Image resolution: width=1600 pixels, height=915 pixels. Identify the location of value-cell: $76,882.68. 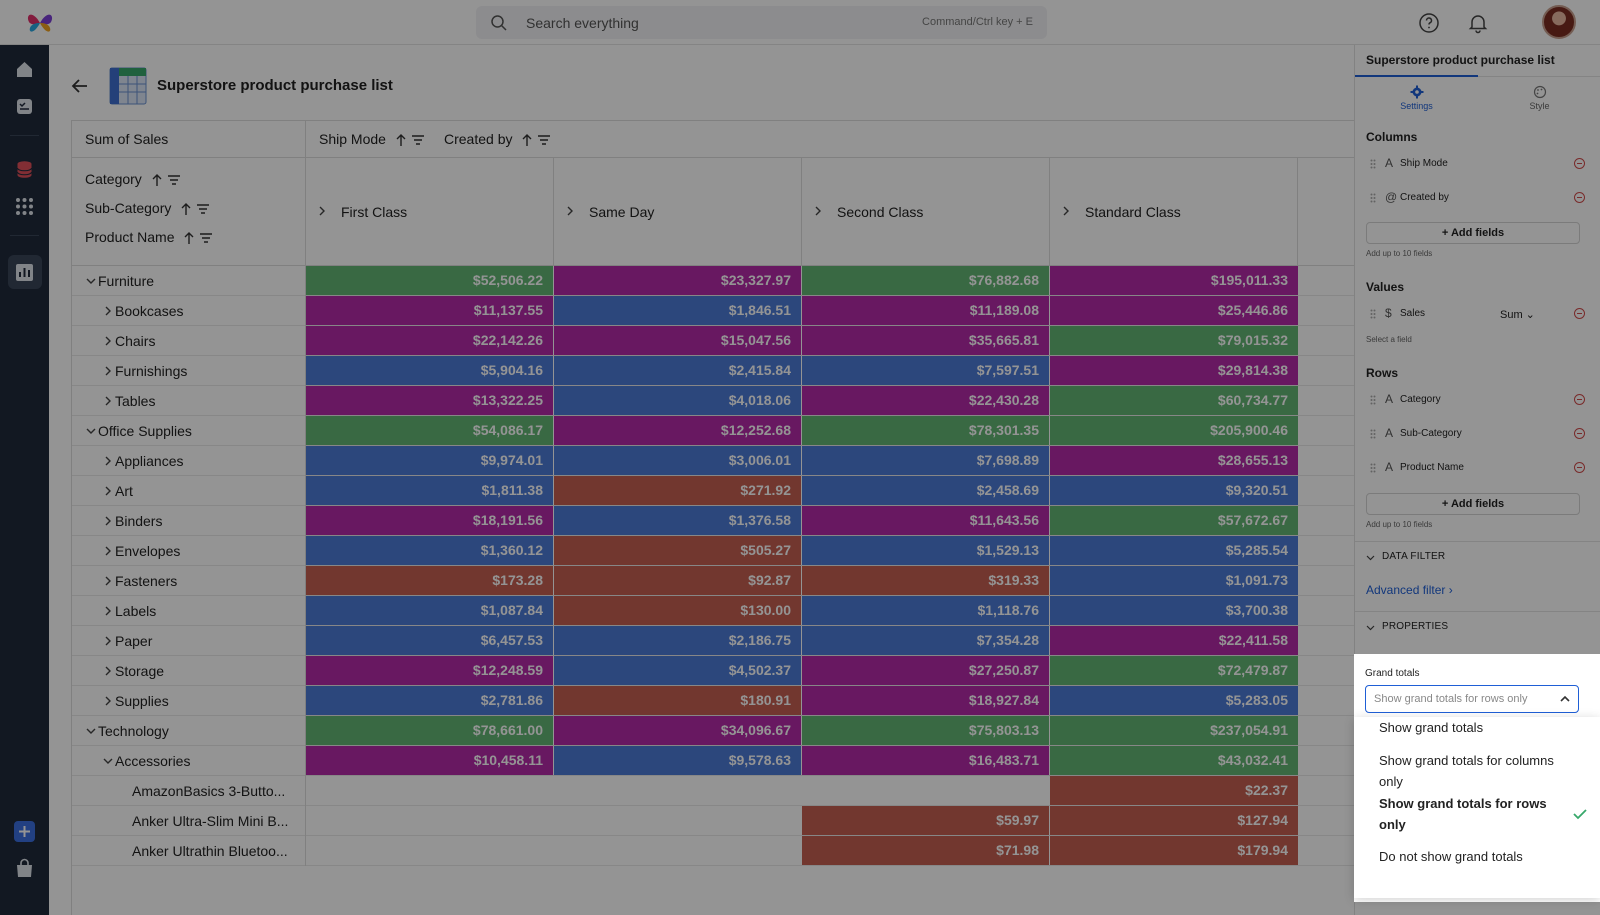
(925, 280).